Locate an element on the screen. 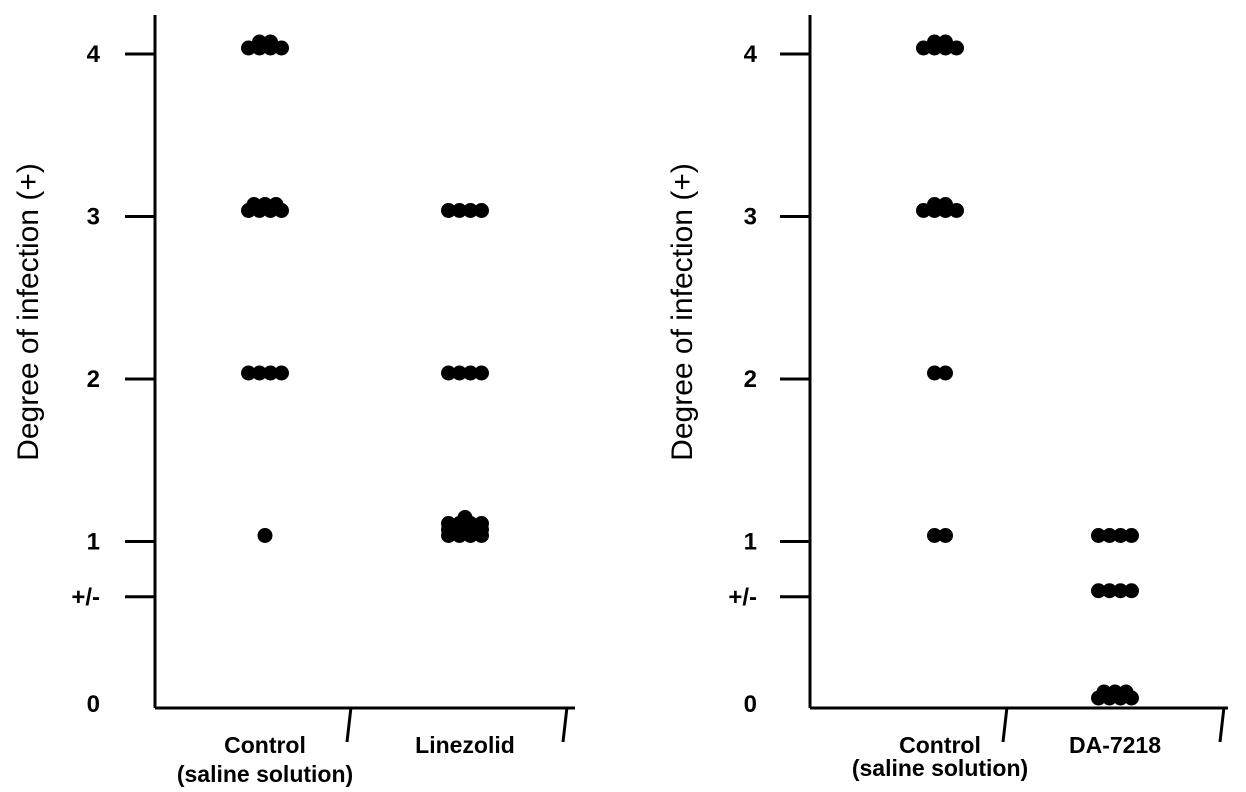 The width and height of the screenshot is (1246, 792). category-label: DA-7218 is located at coordinates (1115, 745).